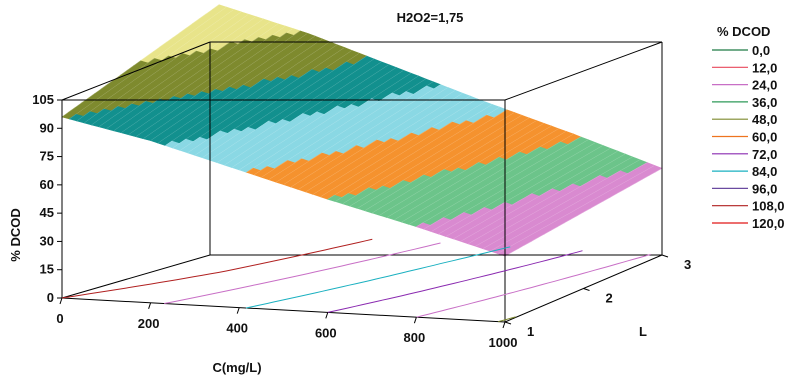 The height and width of the screenshot is (377, 810). I want to click on z-axis-label: % DCOD, so click(15, 234).